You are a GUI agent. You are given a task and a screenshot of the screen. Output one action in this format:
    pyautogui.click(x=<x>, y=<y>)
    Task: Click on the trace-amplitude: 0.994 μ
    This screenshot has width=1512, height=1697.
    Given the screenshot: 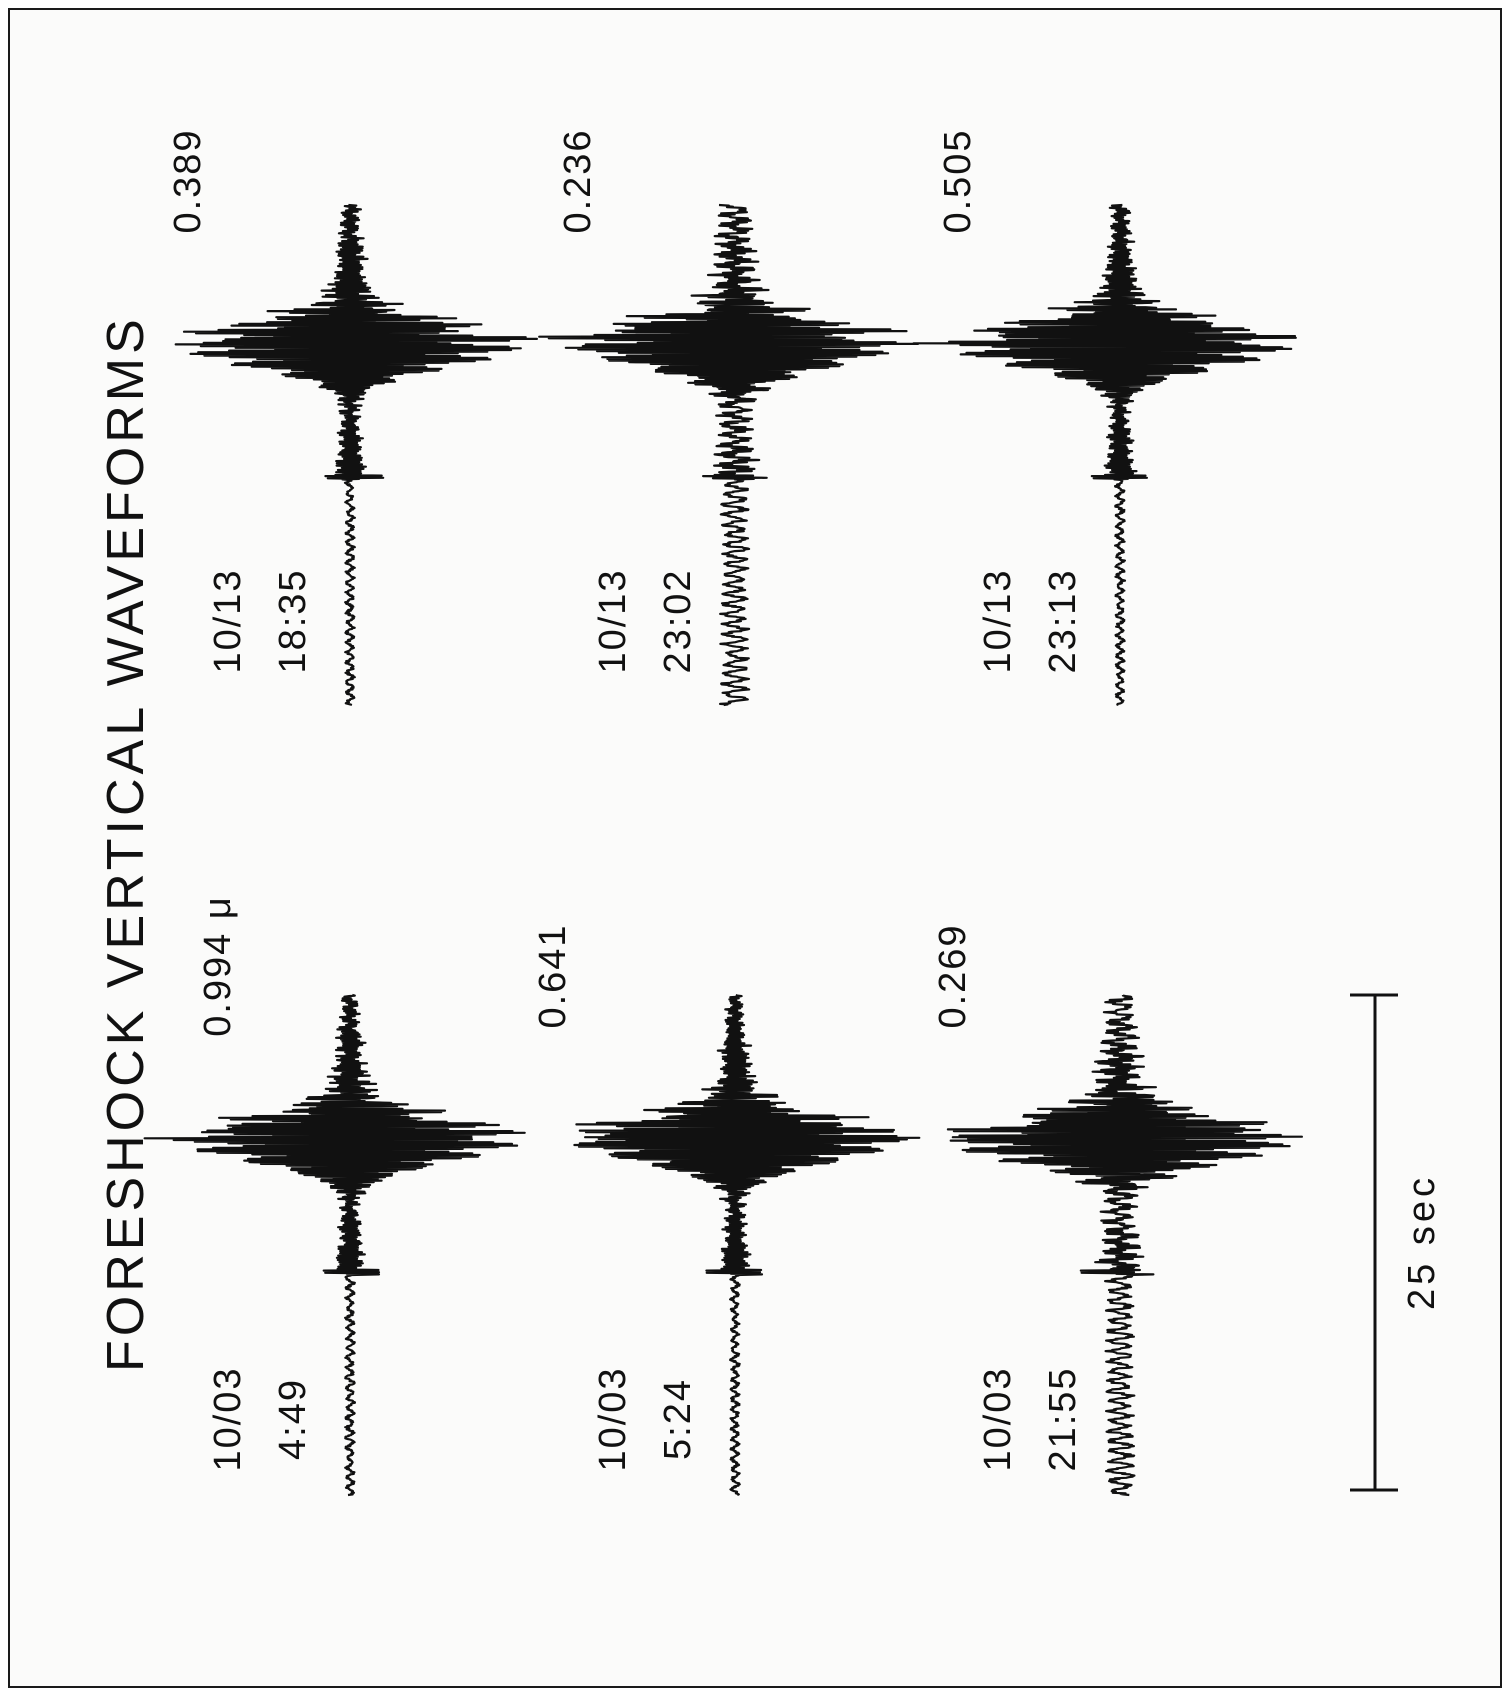 What is the action you would take?
    pyautogui.click(x=218, y=966)
    